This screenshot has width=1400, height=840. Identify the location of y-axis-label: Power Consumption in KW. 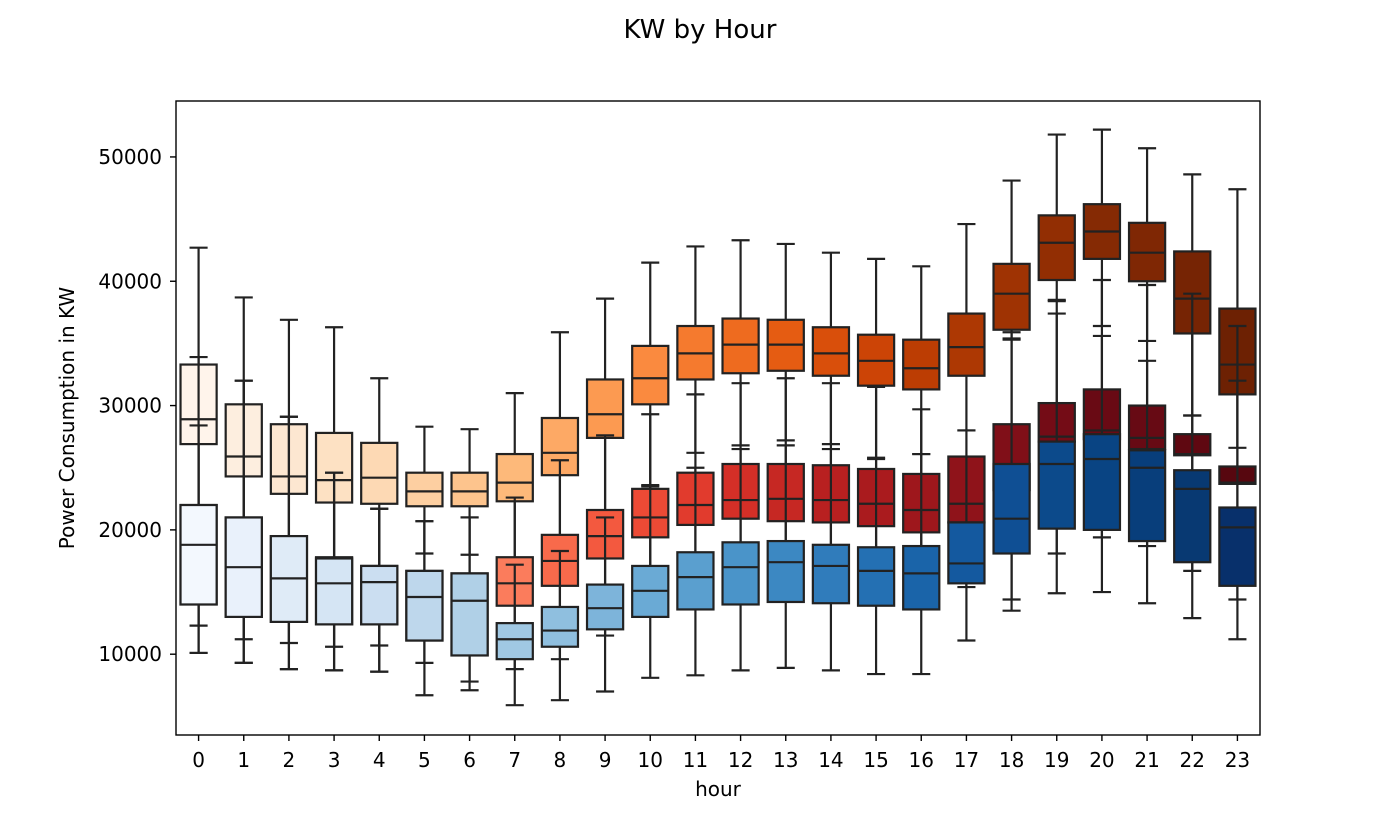
(67, 418).